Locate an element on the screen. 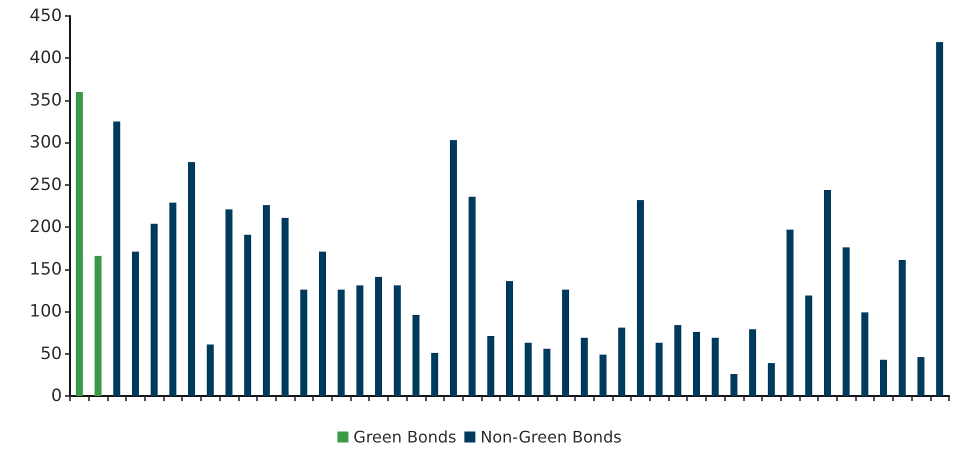  y-tick-label: 350 is located at coordinates (46, 100).